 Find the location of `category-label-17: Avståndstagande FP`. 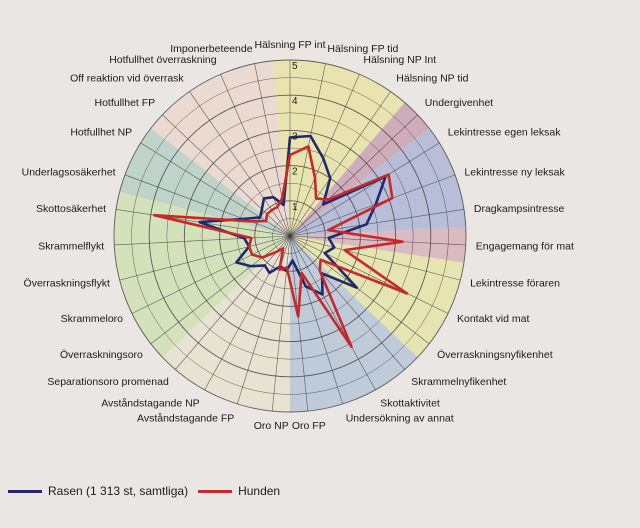

category-label-17: Avståndstagande FP is located at coordinates (185, 419).